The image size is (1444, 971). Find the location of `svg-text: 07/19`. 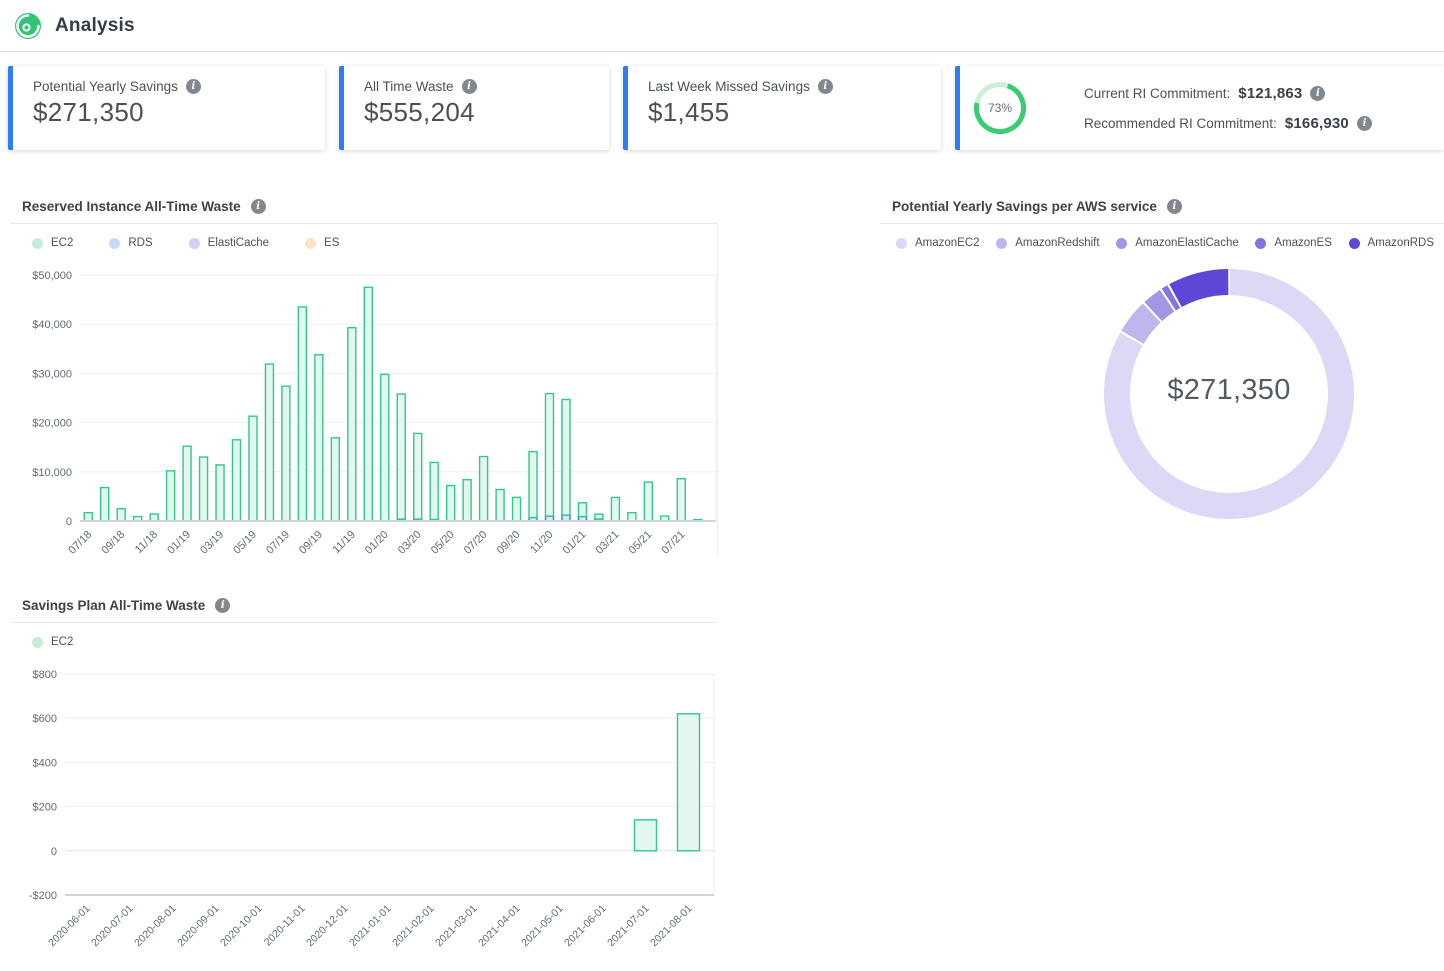

svg-text: 07/19 is located at coordinates (278, 543).